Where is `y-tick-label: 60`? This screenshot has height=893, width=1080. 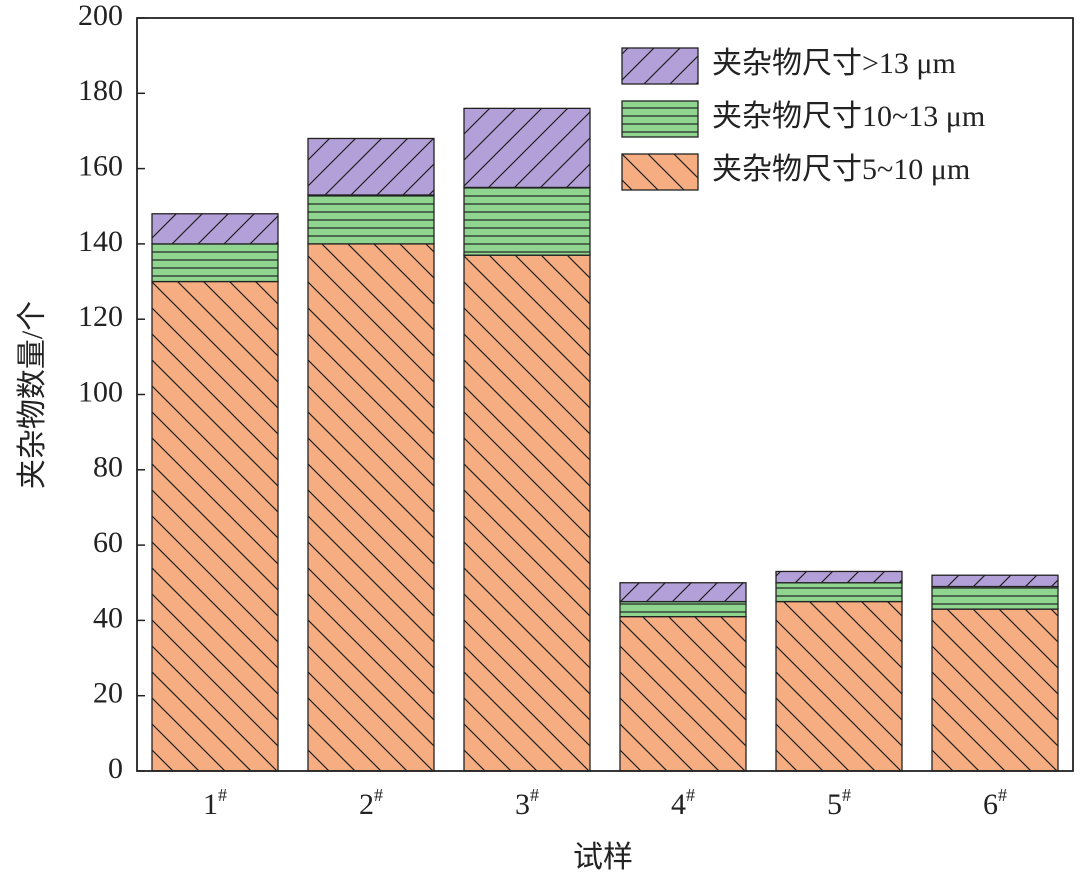 y-tick-label: 60 is located at coordinates (108, 542).